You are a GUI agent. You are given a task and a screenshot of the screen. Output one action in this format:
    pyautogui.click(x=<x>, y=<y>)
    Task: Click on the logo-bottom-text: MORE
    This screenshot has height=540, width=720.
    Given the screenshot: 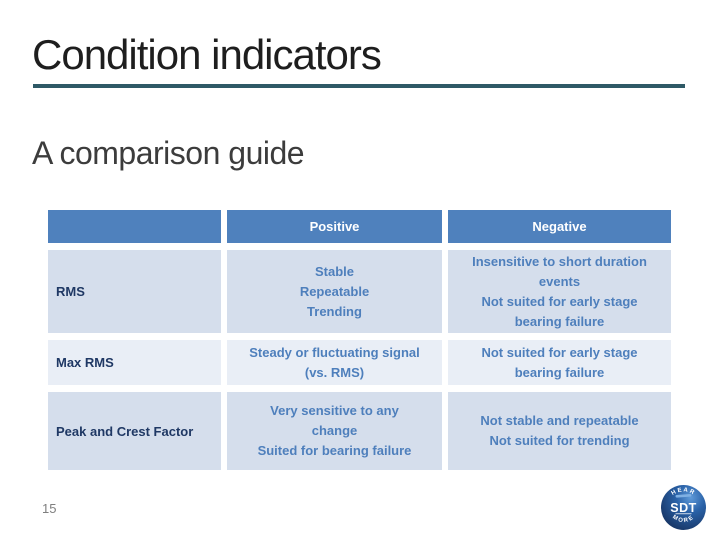 What is the action you would take?
    pyautogui.click(x=682, y=519)
    